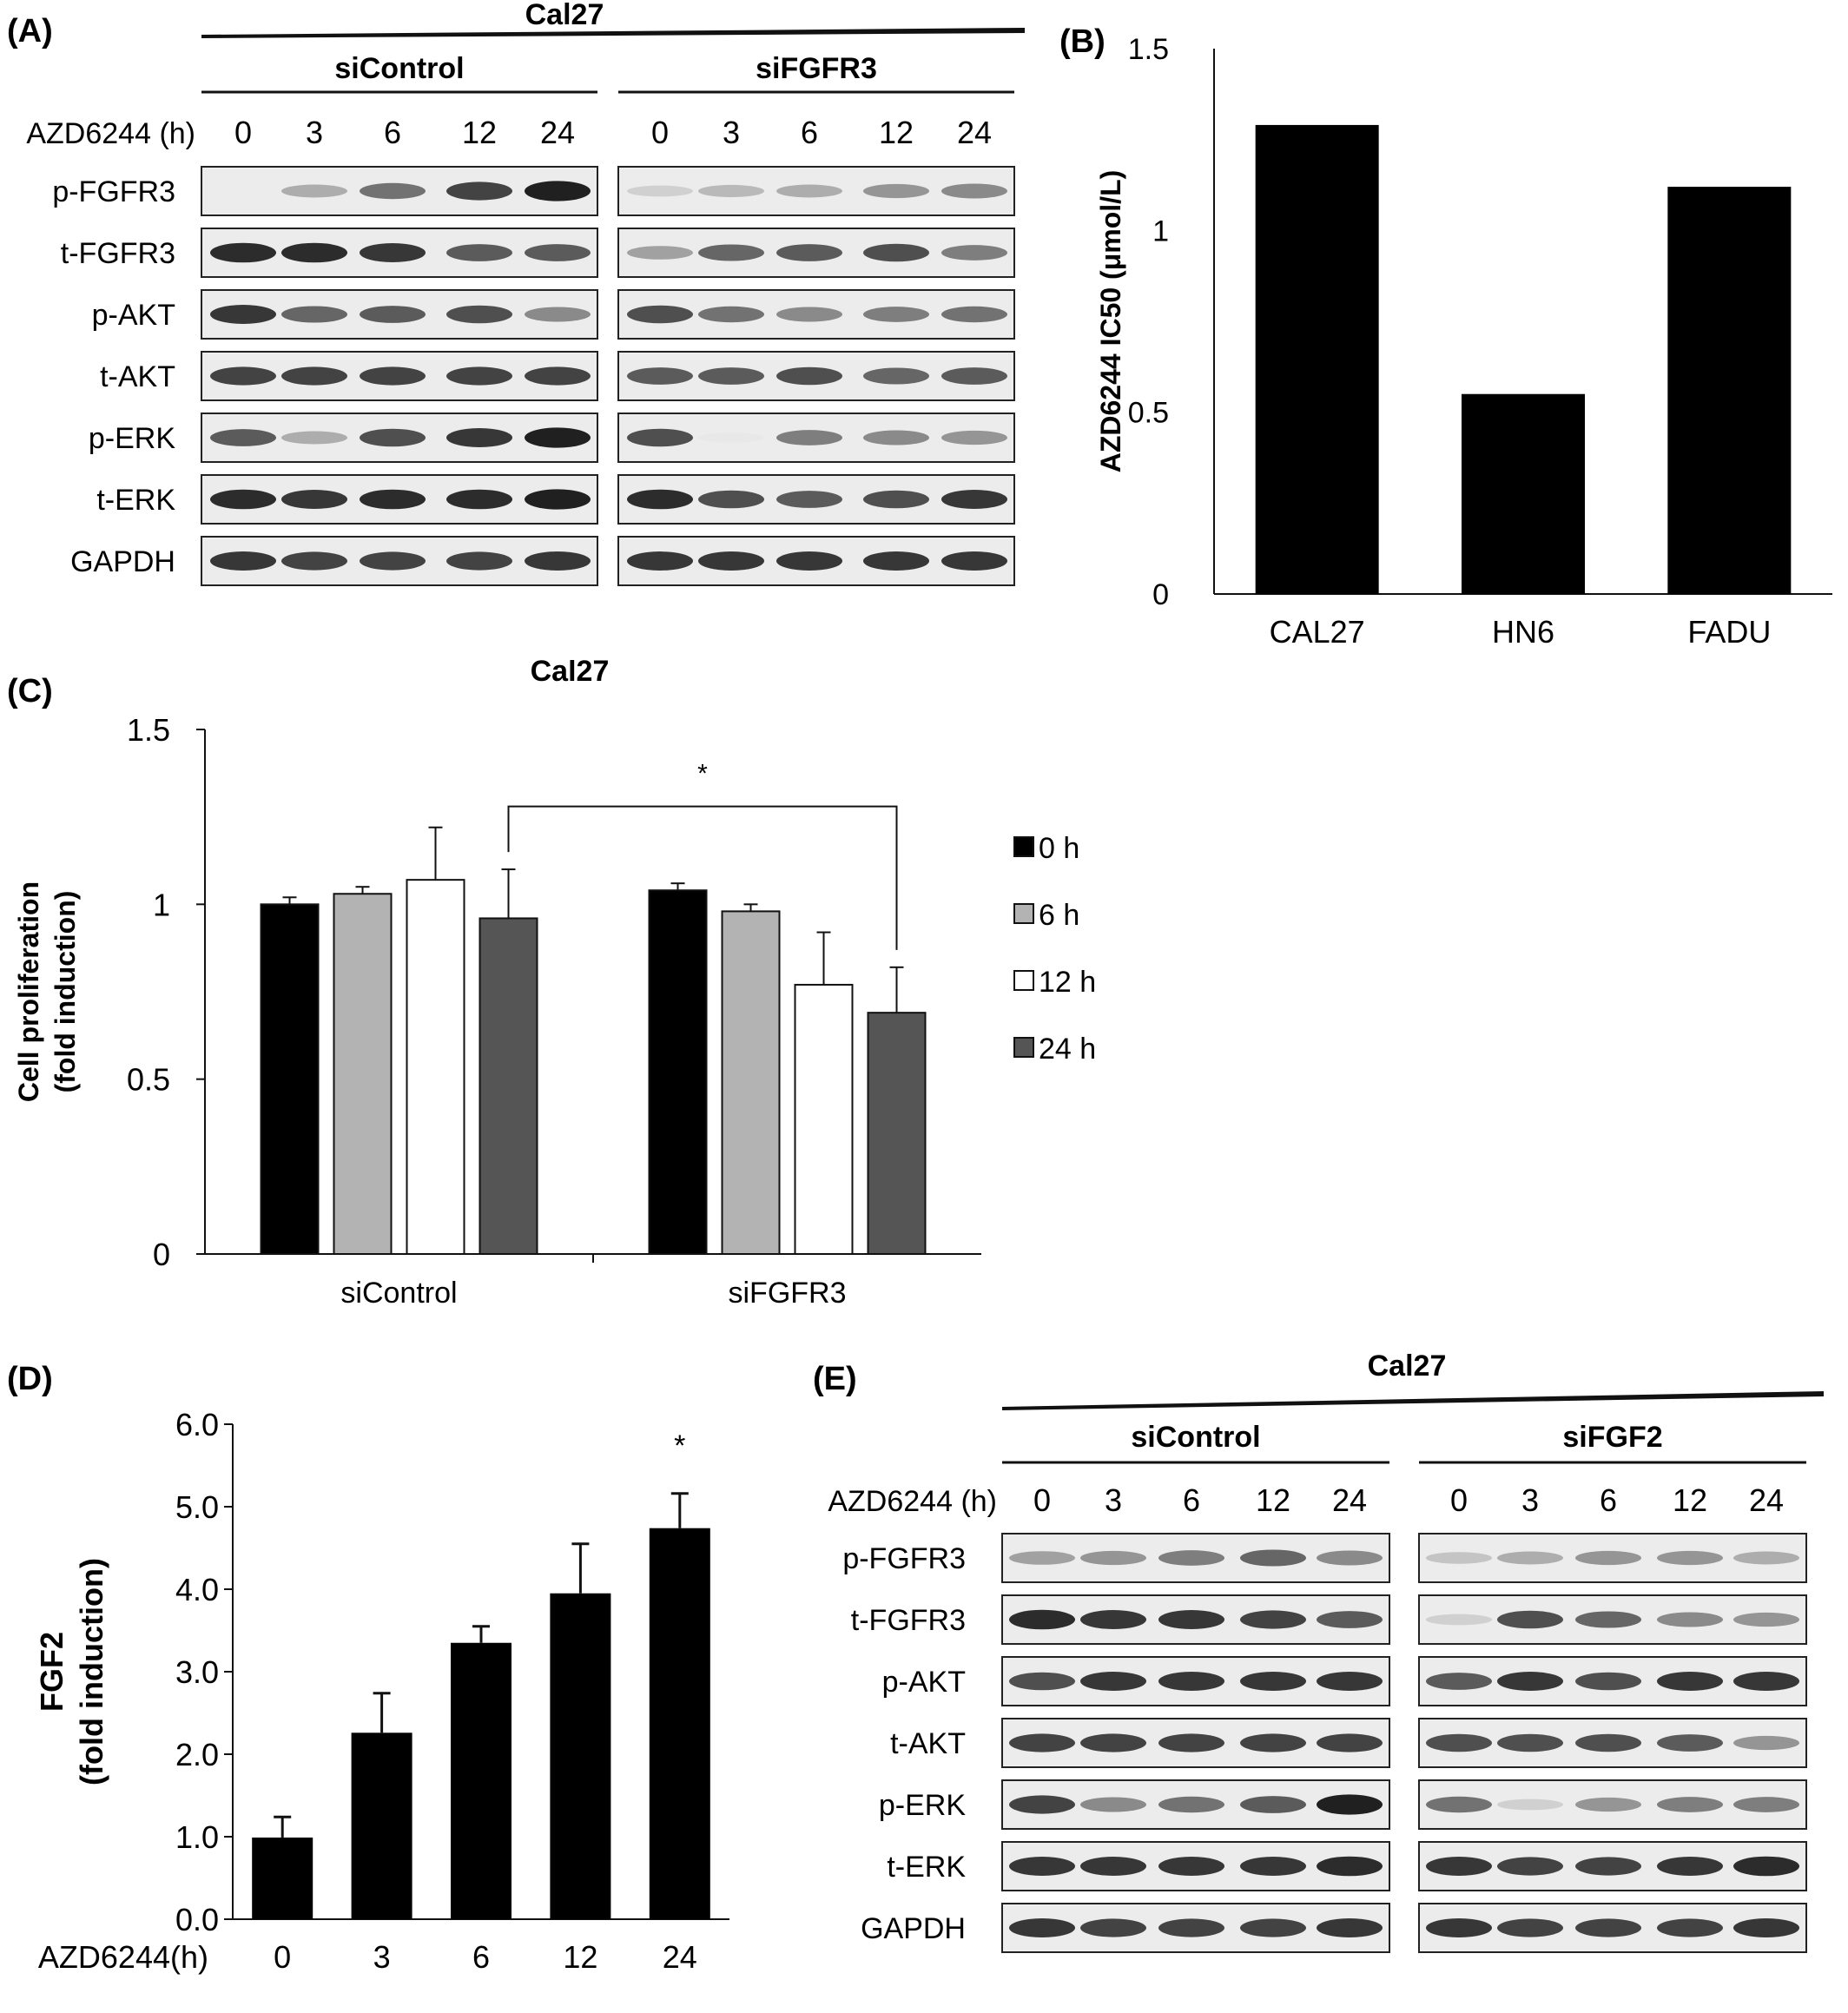 The width and height of the screenshot is (1848, 2013). What do you see at coordinates (1523, 632) in the screenshot?
I see `x-tick-label: HN6` at bounding box center [1523, 632].